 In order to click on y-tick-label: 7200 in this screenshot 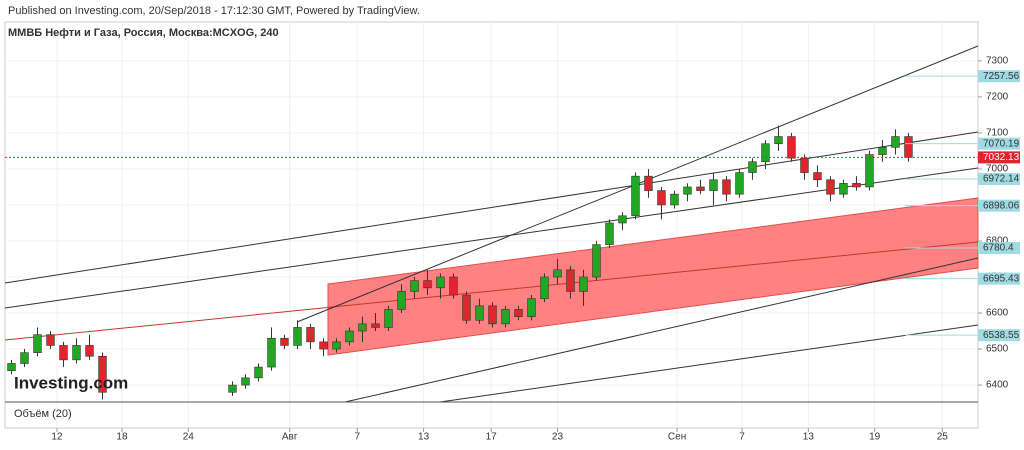, I will do `click(997, 97)`.